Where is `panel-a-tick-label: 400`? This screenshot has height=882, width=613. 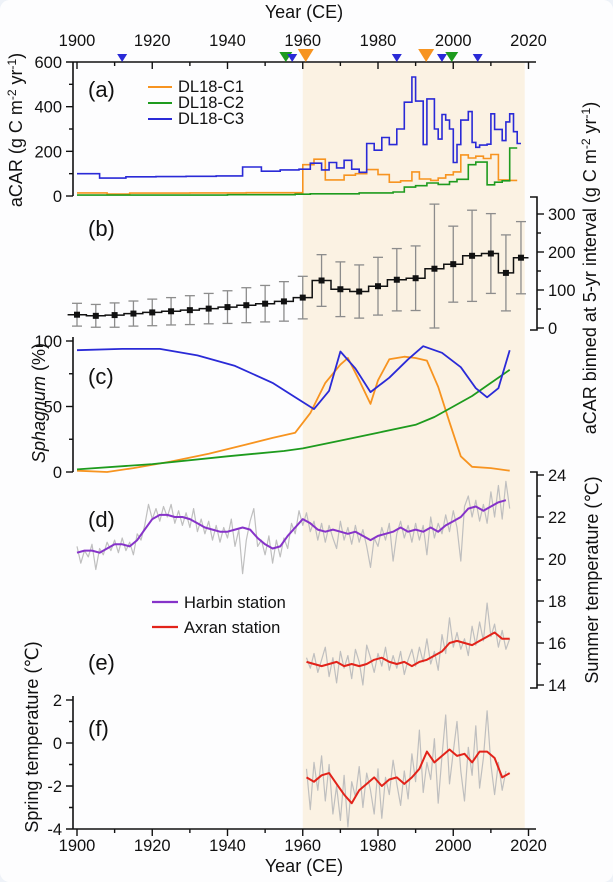 panel-a-tick-label: 400 is located at coordinates (48, 108).